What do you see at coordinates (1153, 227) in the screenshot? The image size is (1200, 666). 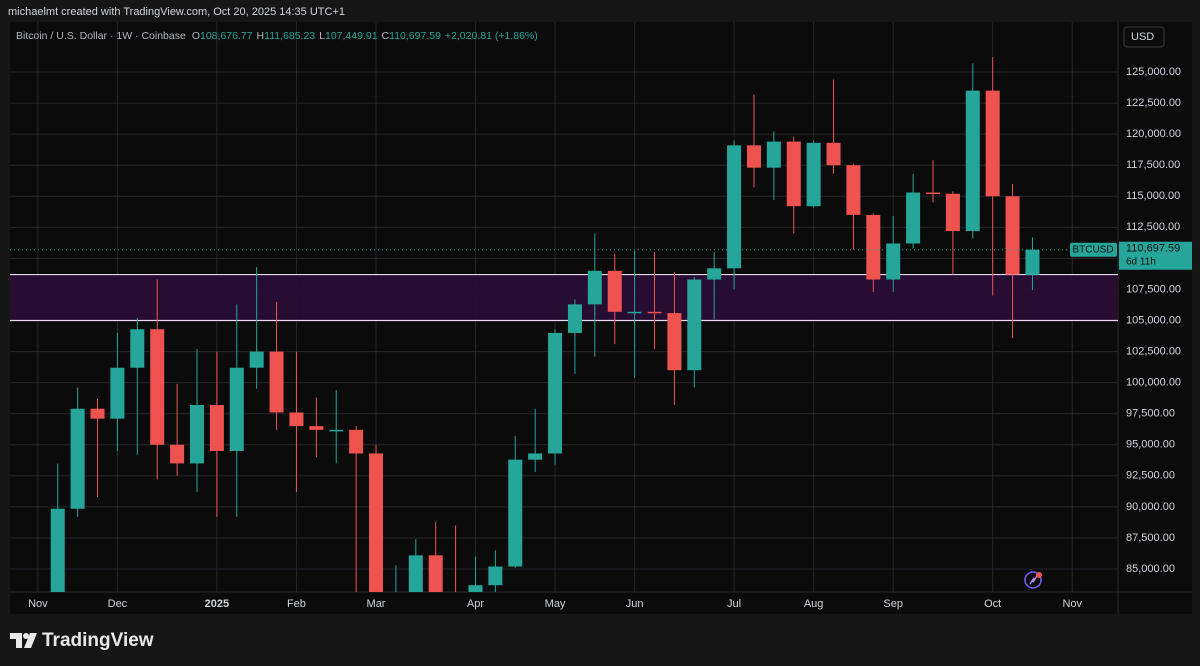 I see `y-tick-label: 112,500.00` at bounding box center [1153, 227].